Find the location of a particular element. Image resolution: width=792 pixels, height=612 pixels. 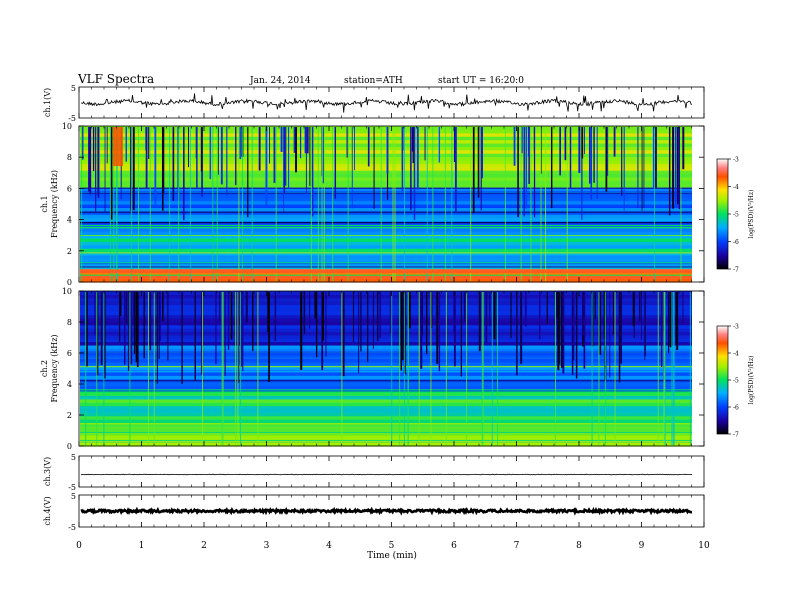

waveform-trace is located at coordinates (387, 474).